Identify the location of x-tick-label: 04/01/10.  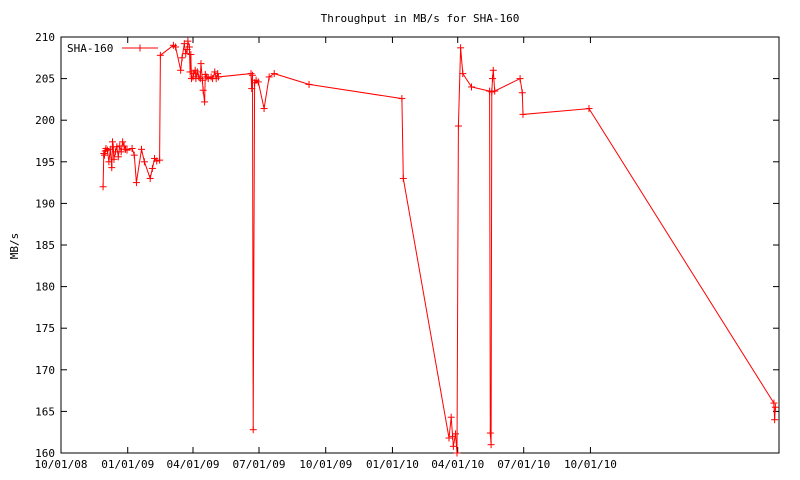
(457, 464).